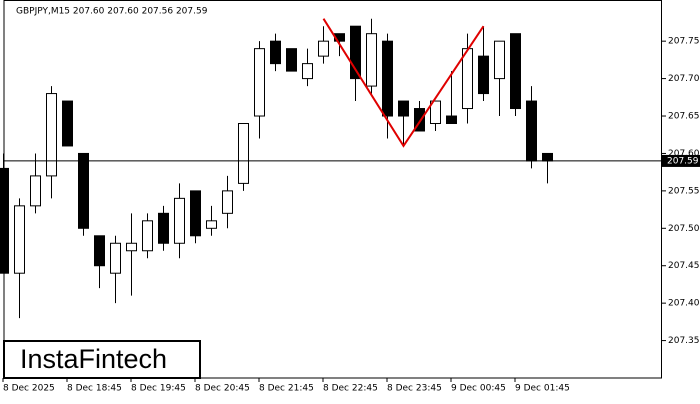 The height and width of the screenshot is (404, 700). What do you see at coordinates (684, 266) in the screenshot?
I see `y-tick-label: 207.45` at bounding box center [684, 266].